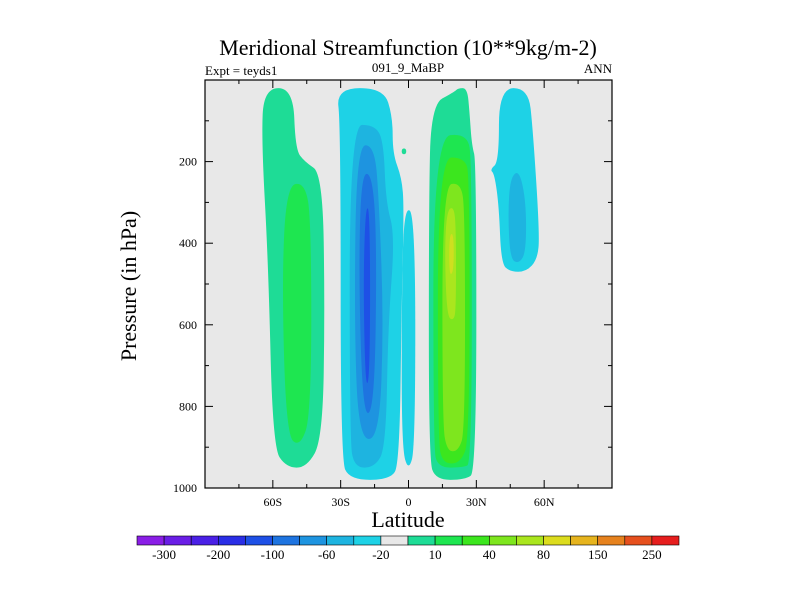 The height and width of the screenshot is (600, 800). I want to click on y-tick-label: 200, so click(188, 162).